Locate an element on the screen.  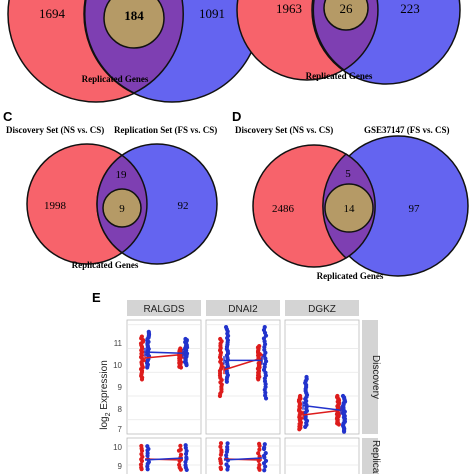
venn-d-left-count: 2486 is located at coordinates (283, 209).